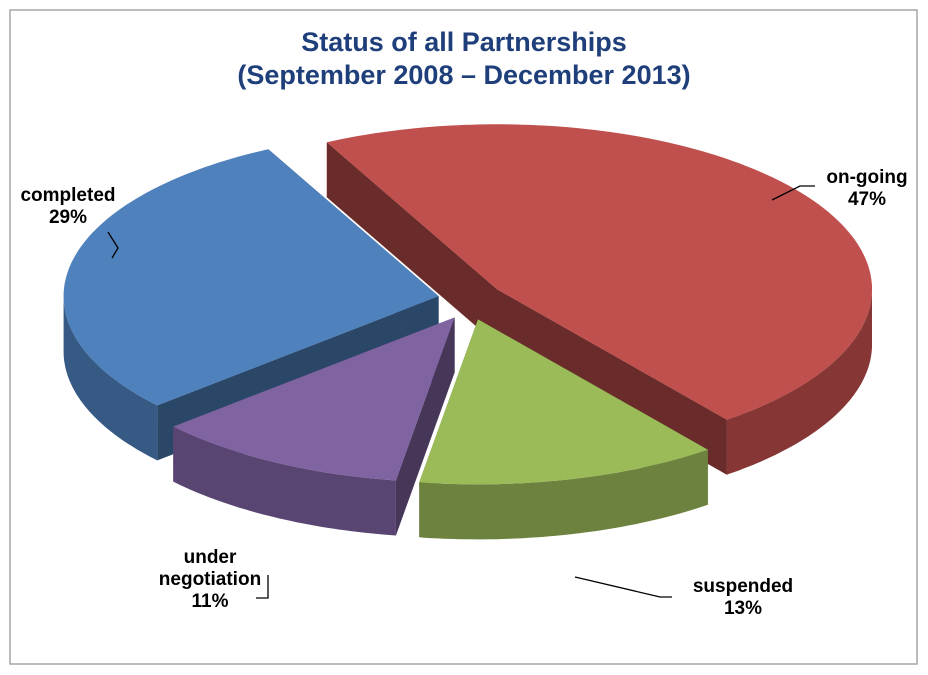 Image resolution: width=928 pixels, height=675 pixels. What do you see at coordinates (210, 601) in the screenshot?
I see `value-label: 11%` at bounding box center [210, 601].